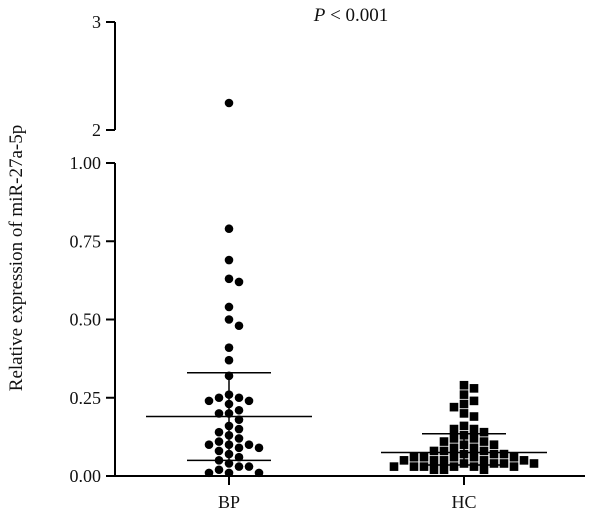 Image resolution: width=600 pixels, height=527 pixels. Describe the element at coordinates (86, 320) in the screenshot. I see `y-tick-label: 0.50` at that location.